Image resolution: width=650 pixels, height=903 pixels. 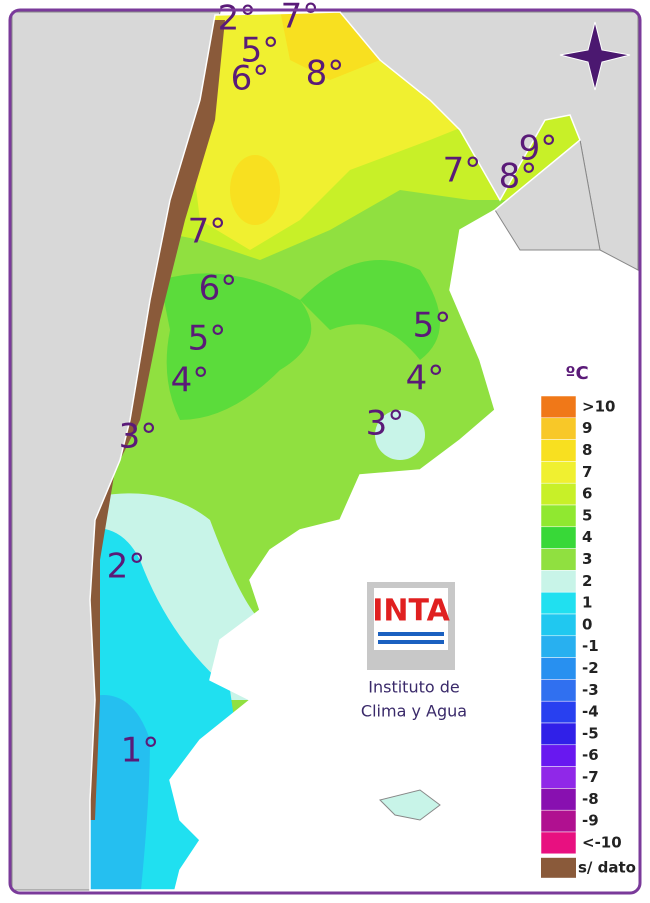 I want to click on logo-caption: Clima y Agua, so click(x=414, y=711).